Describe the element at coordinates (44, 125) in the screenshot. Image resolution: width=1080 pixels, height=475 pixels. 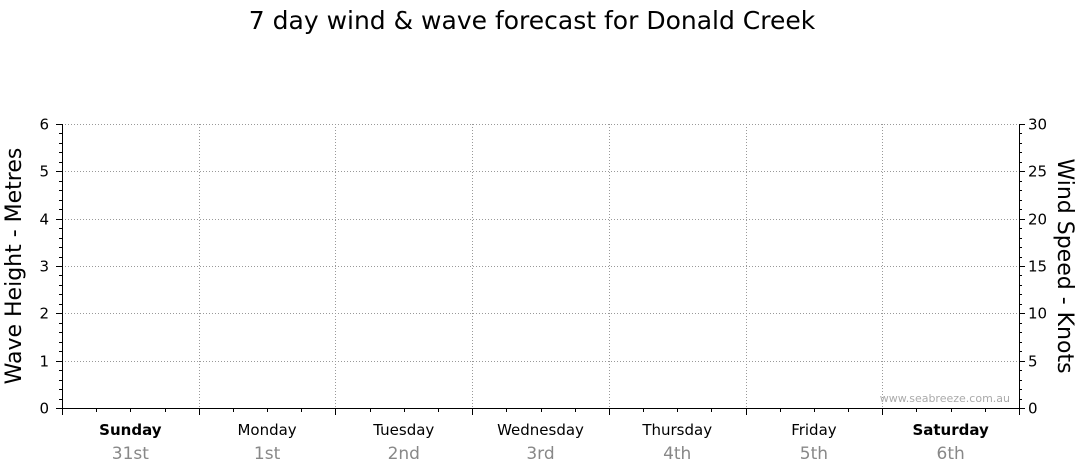
I see `left-tick-label: 6` at that location.